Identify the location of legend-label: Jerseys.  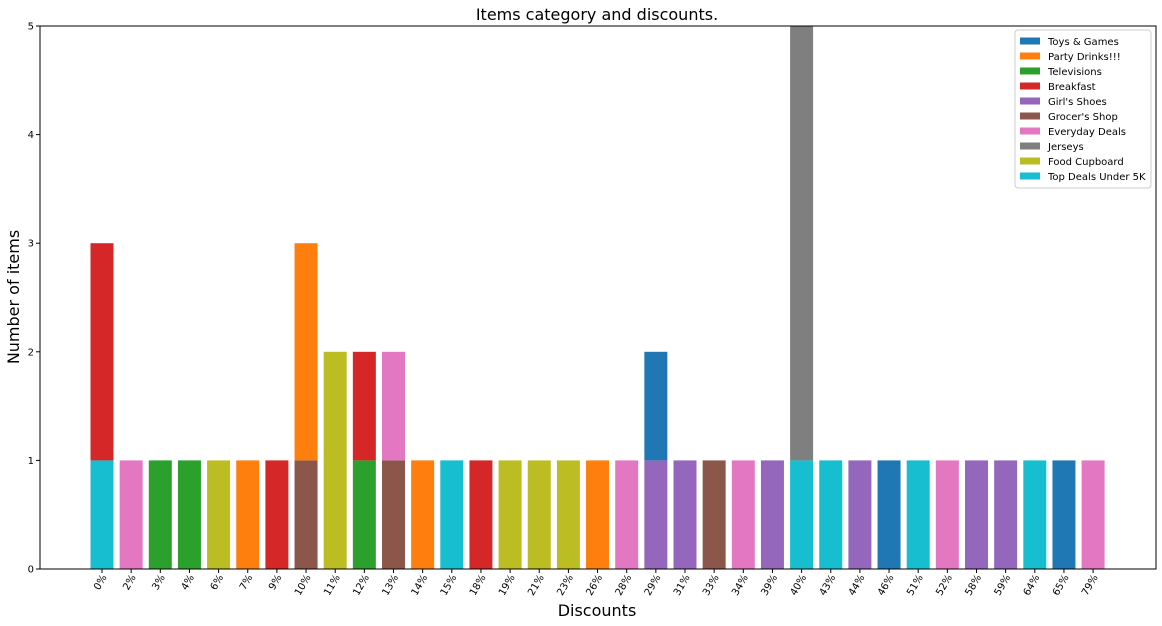
(1065, 147).